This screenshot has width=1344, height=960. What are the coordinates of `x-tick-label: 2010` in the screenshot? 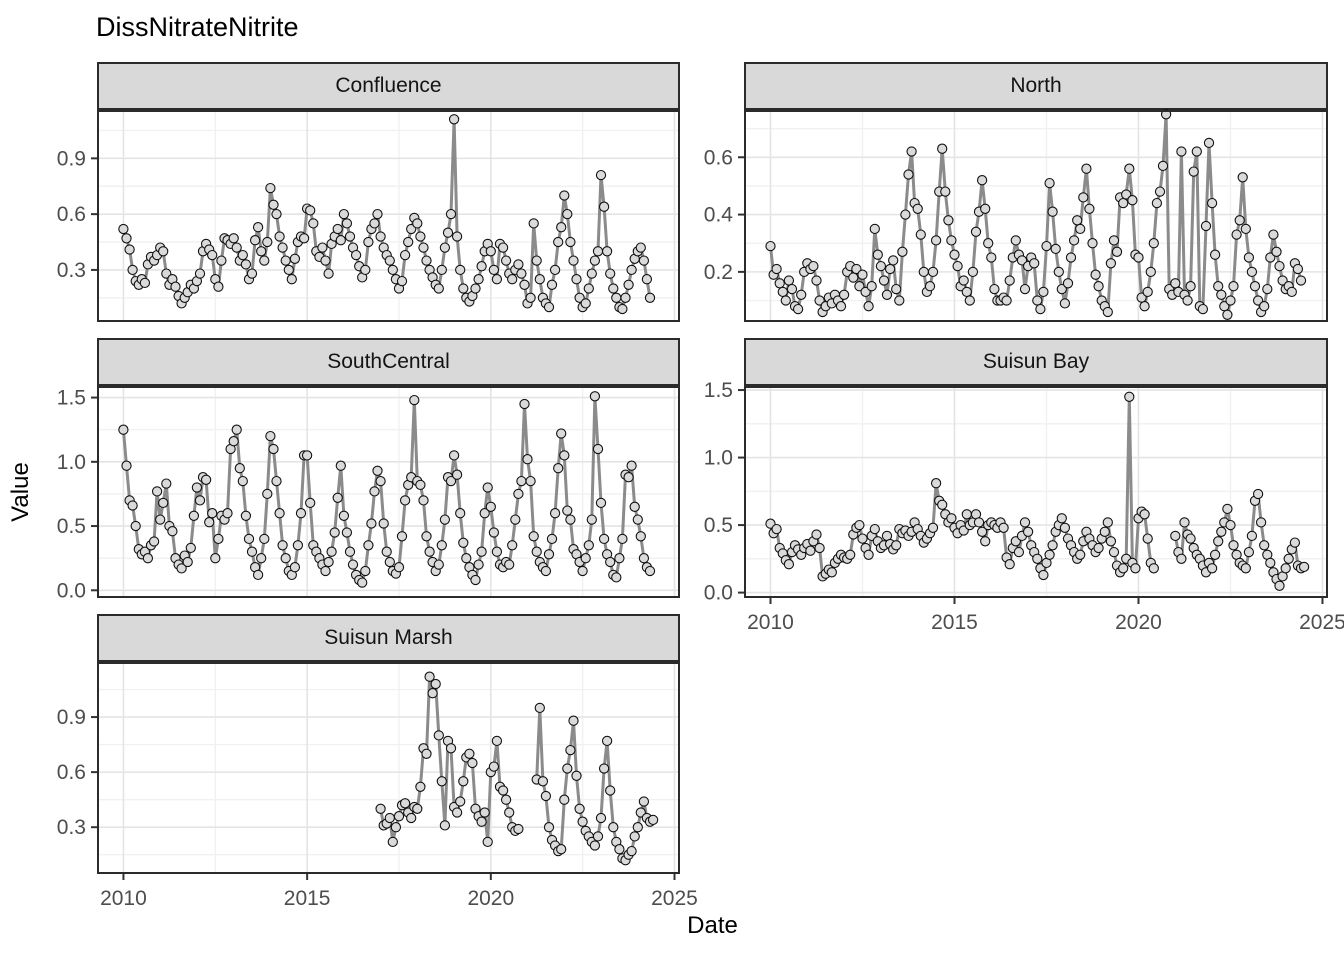 It's located at (123, 898).